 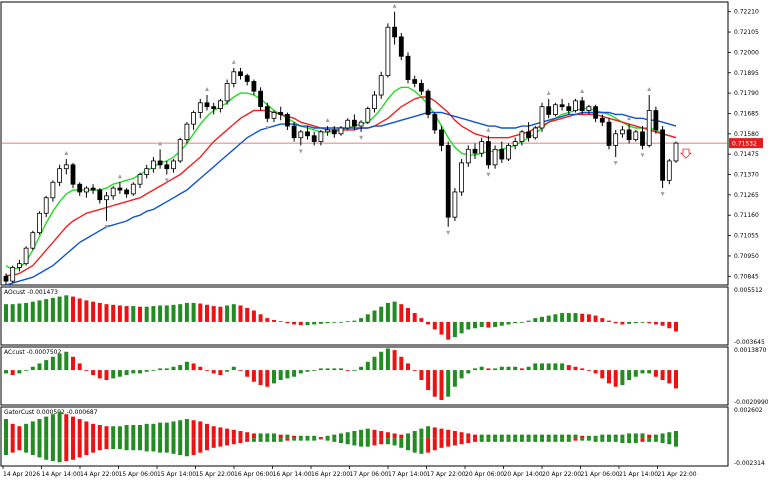 I want to click on panel-ytick-top-gator: 0.002602, so click(x=748, y=410).